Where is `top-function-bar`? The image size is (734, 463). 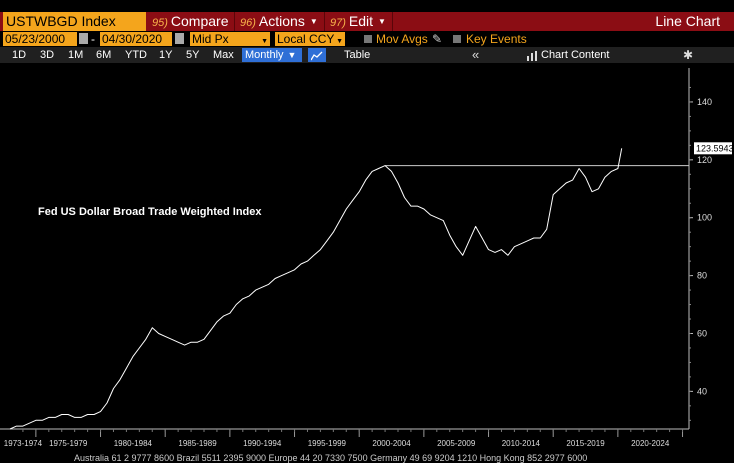
top-function-bar is located at coordinates (367, 21).